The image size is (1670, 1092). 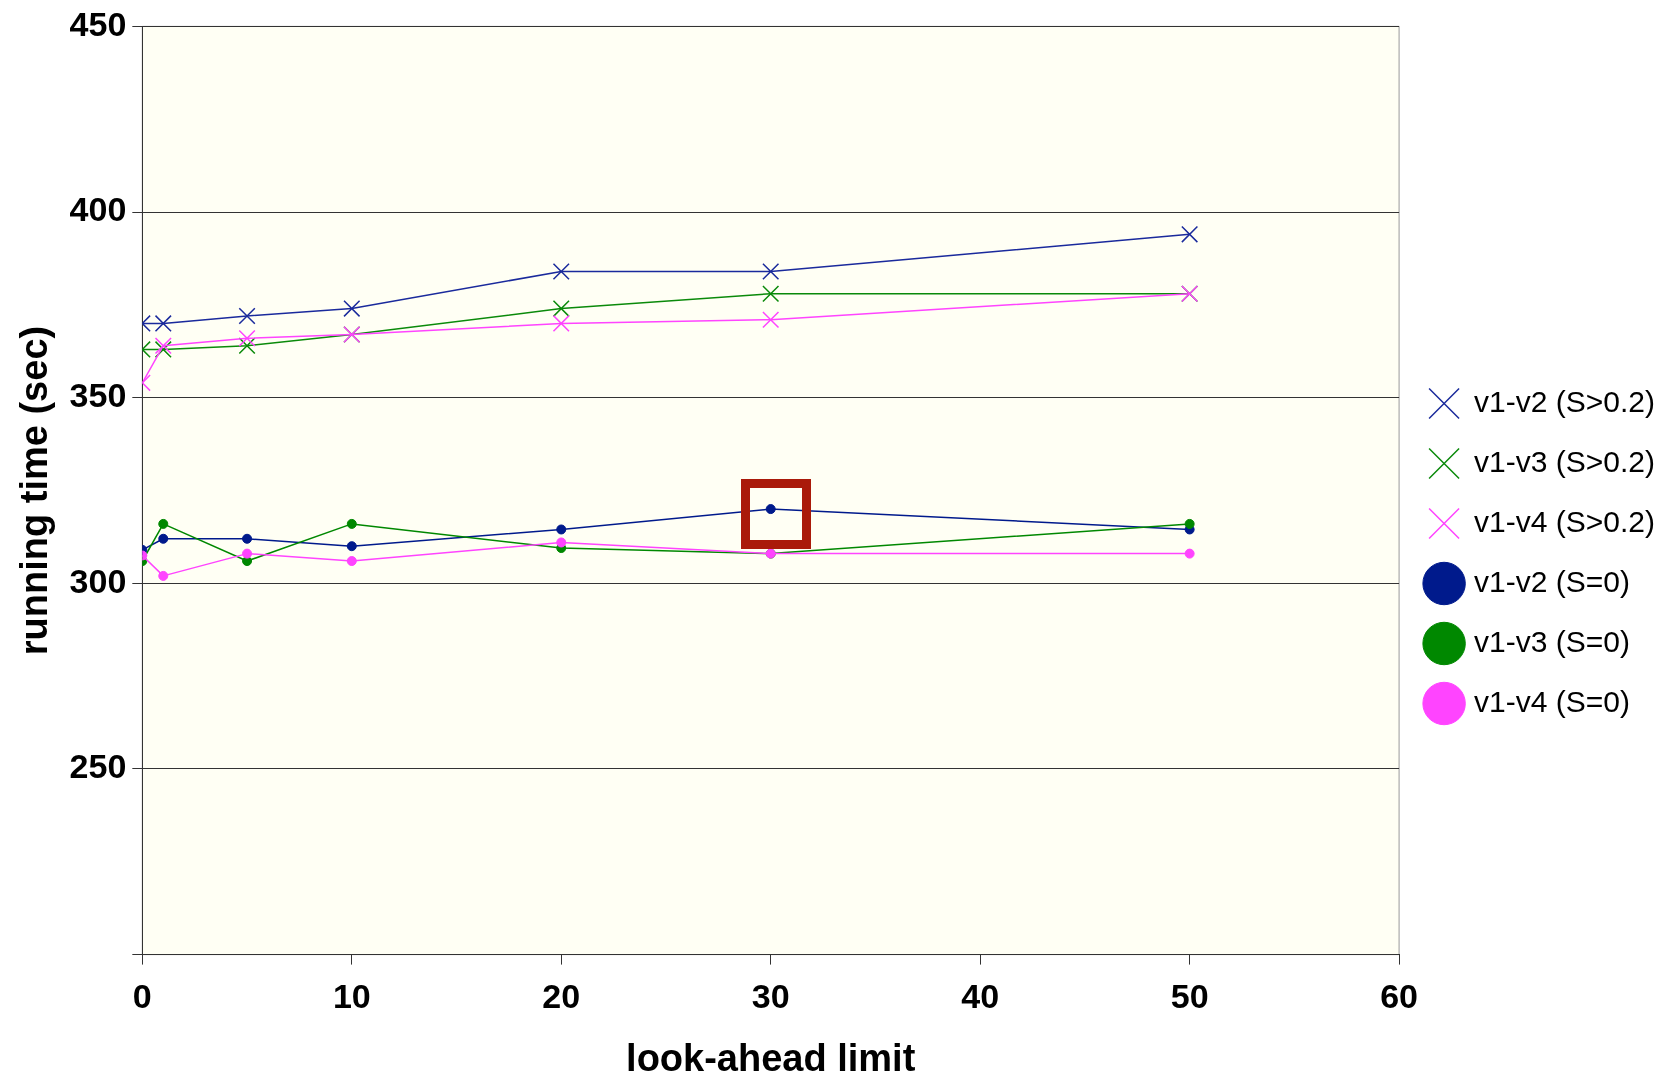 What do you see at coordinates (98, 580) in the screenshot?
I see `y-tick-label: 300` at bounding box center [98, 580].